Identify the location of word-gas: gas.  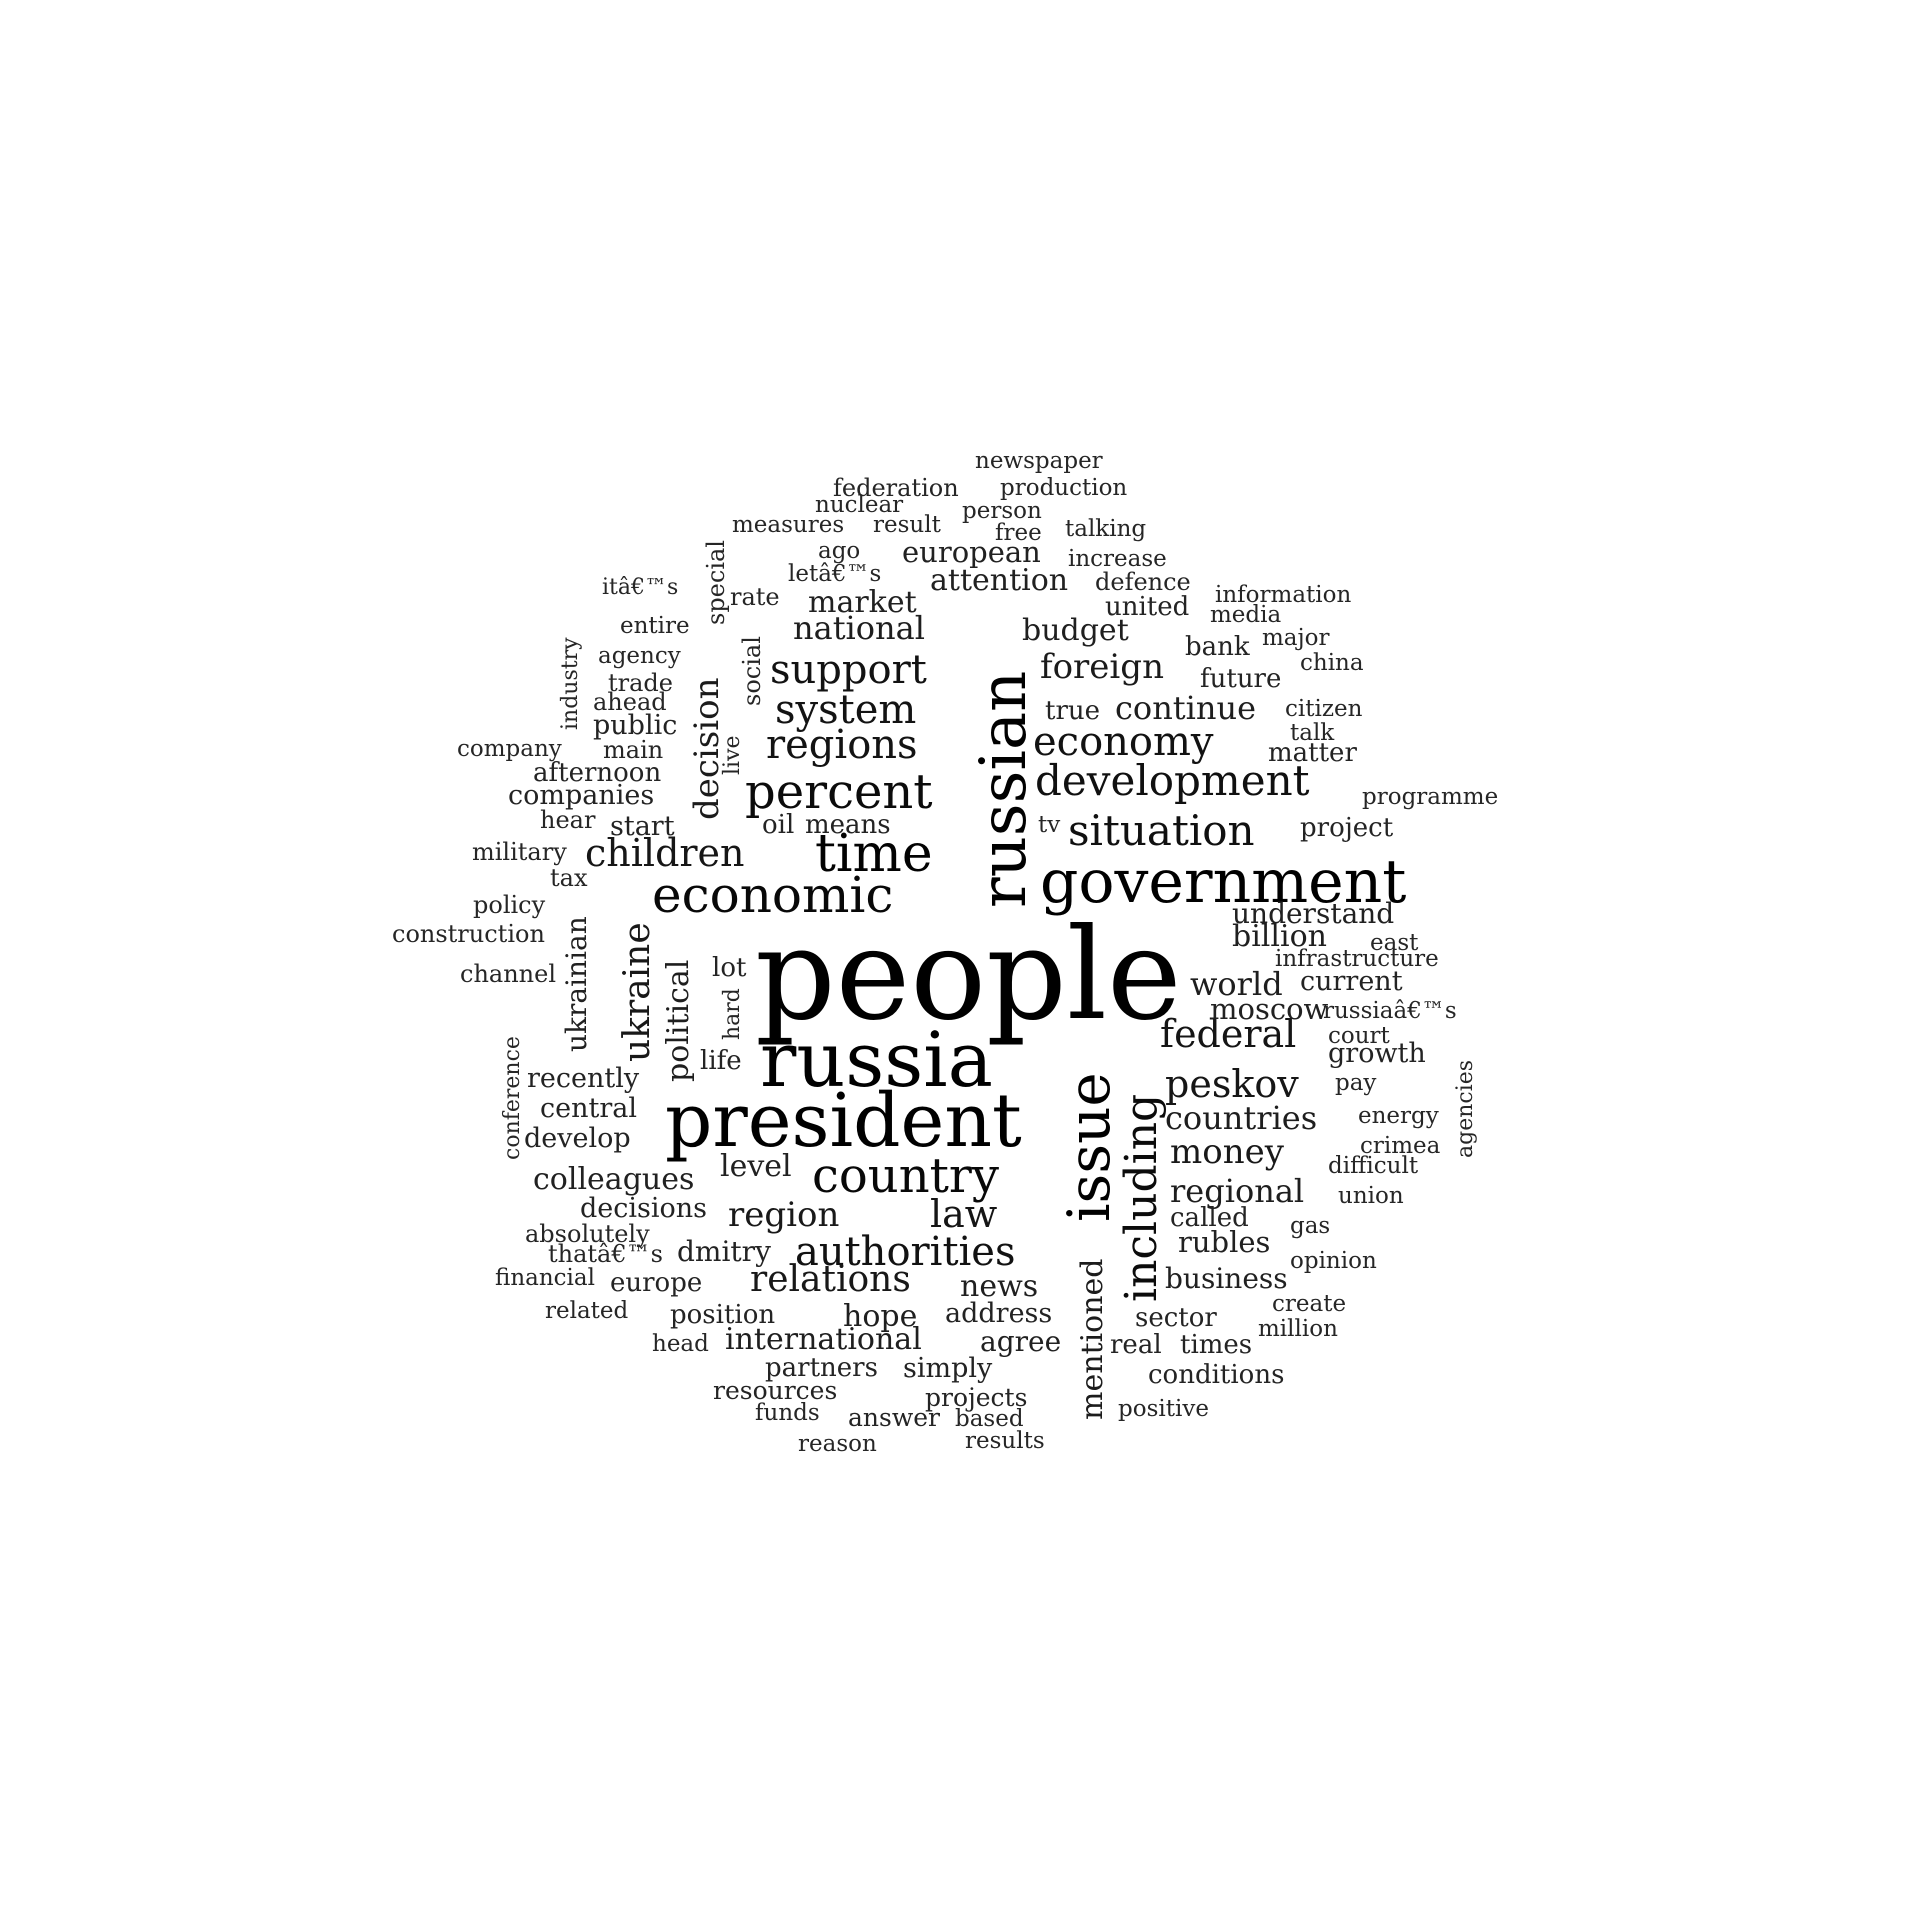
(1310, 1226).